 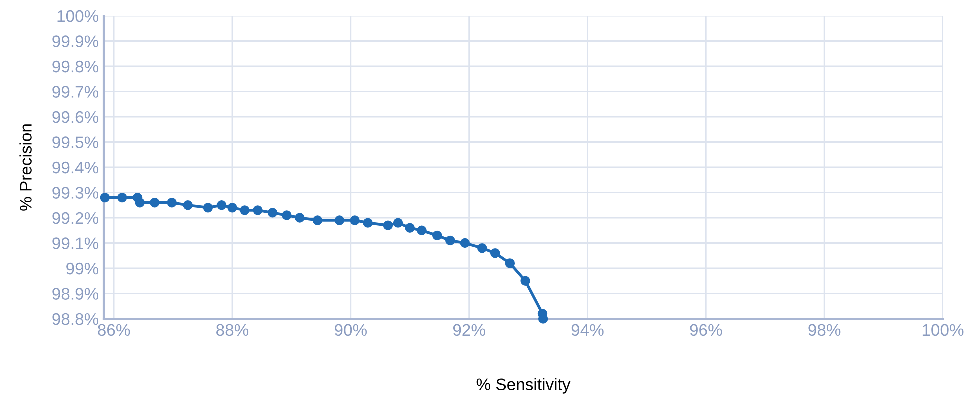 I want to click on x-tick-label: 92%, so click(x=469, y=330).